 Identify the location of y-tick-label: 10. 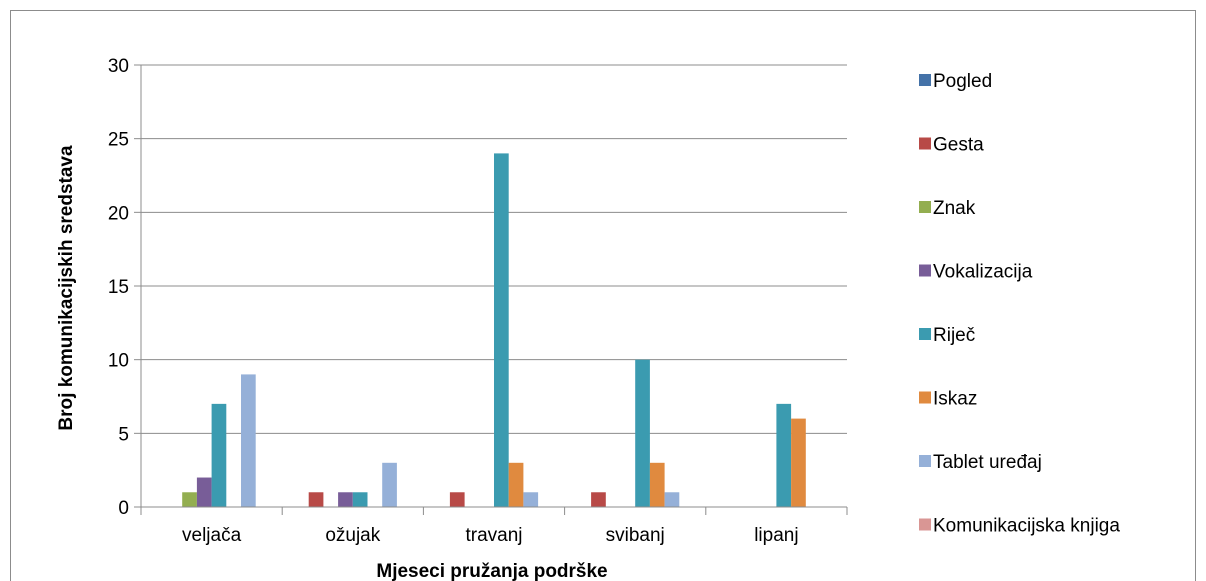
(118, 361).